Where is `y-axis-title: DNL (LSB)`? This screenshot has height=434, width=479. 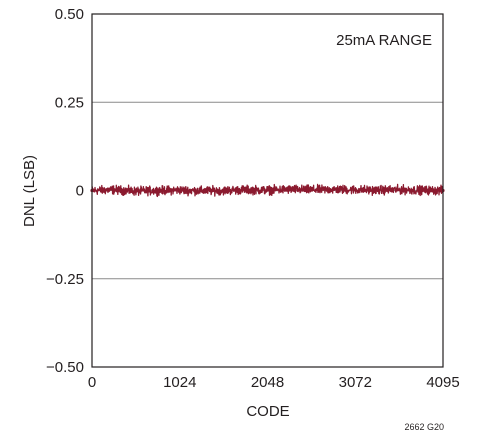
y-axis-title: DNL (LSB) is located at coordinates (29, 191).